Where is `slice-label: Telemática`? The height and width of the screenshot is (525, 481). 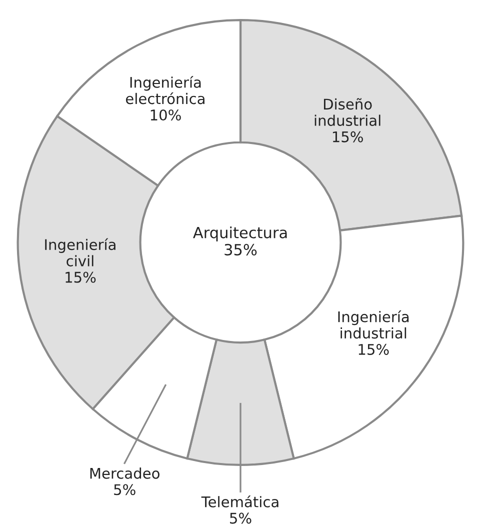
slice-label: Telemática is located at coordinates (239, 501).